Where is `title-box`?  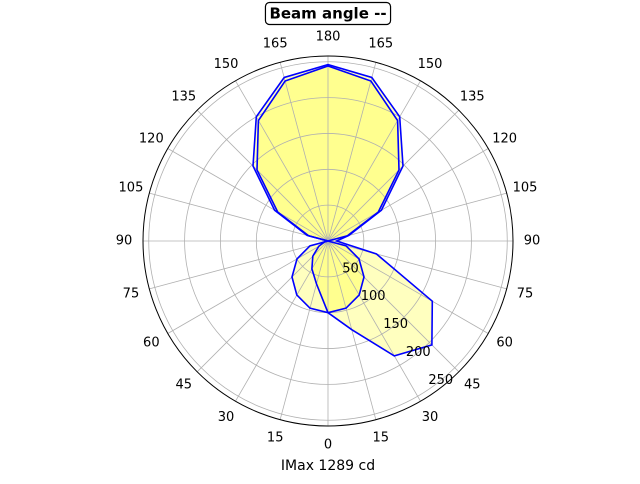 title-box is located at coordinates (328, 13).